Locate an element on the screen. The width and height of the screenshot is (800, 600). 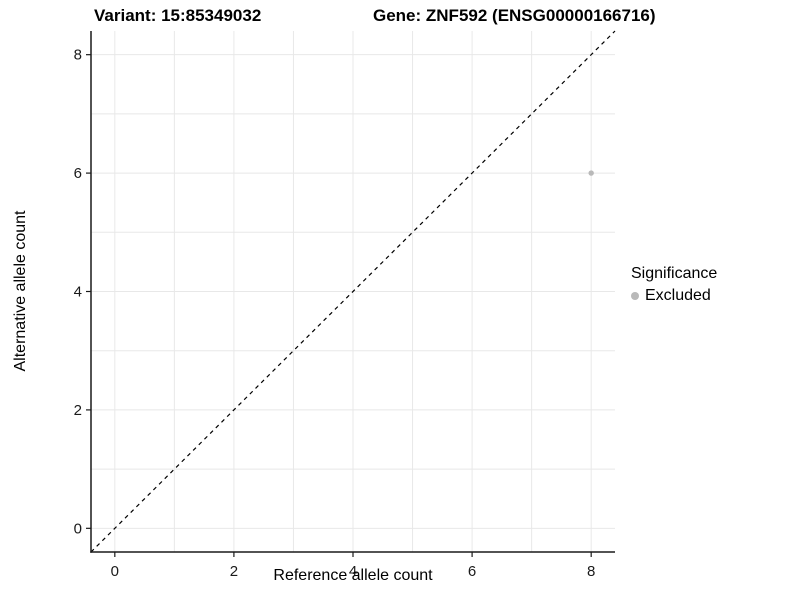
variant-title: Variant: 15:85349032 is located at coordinates (178, 15).